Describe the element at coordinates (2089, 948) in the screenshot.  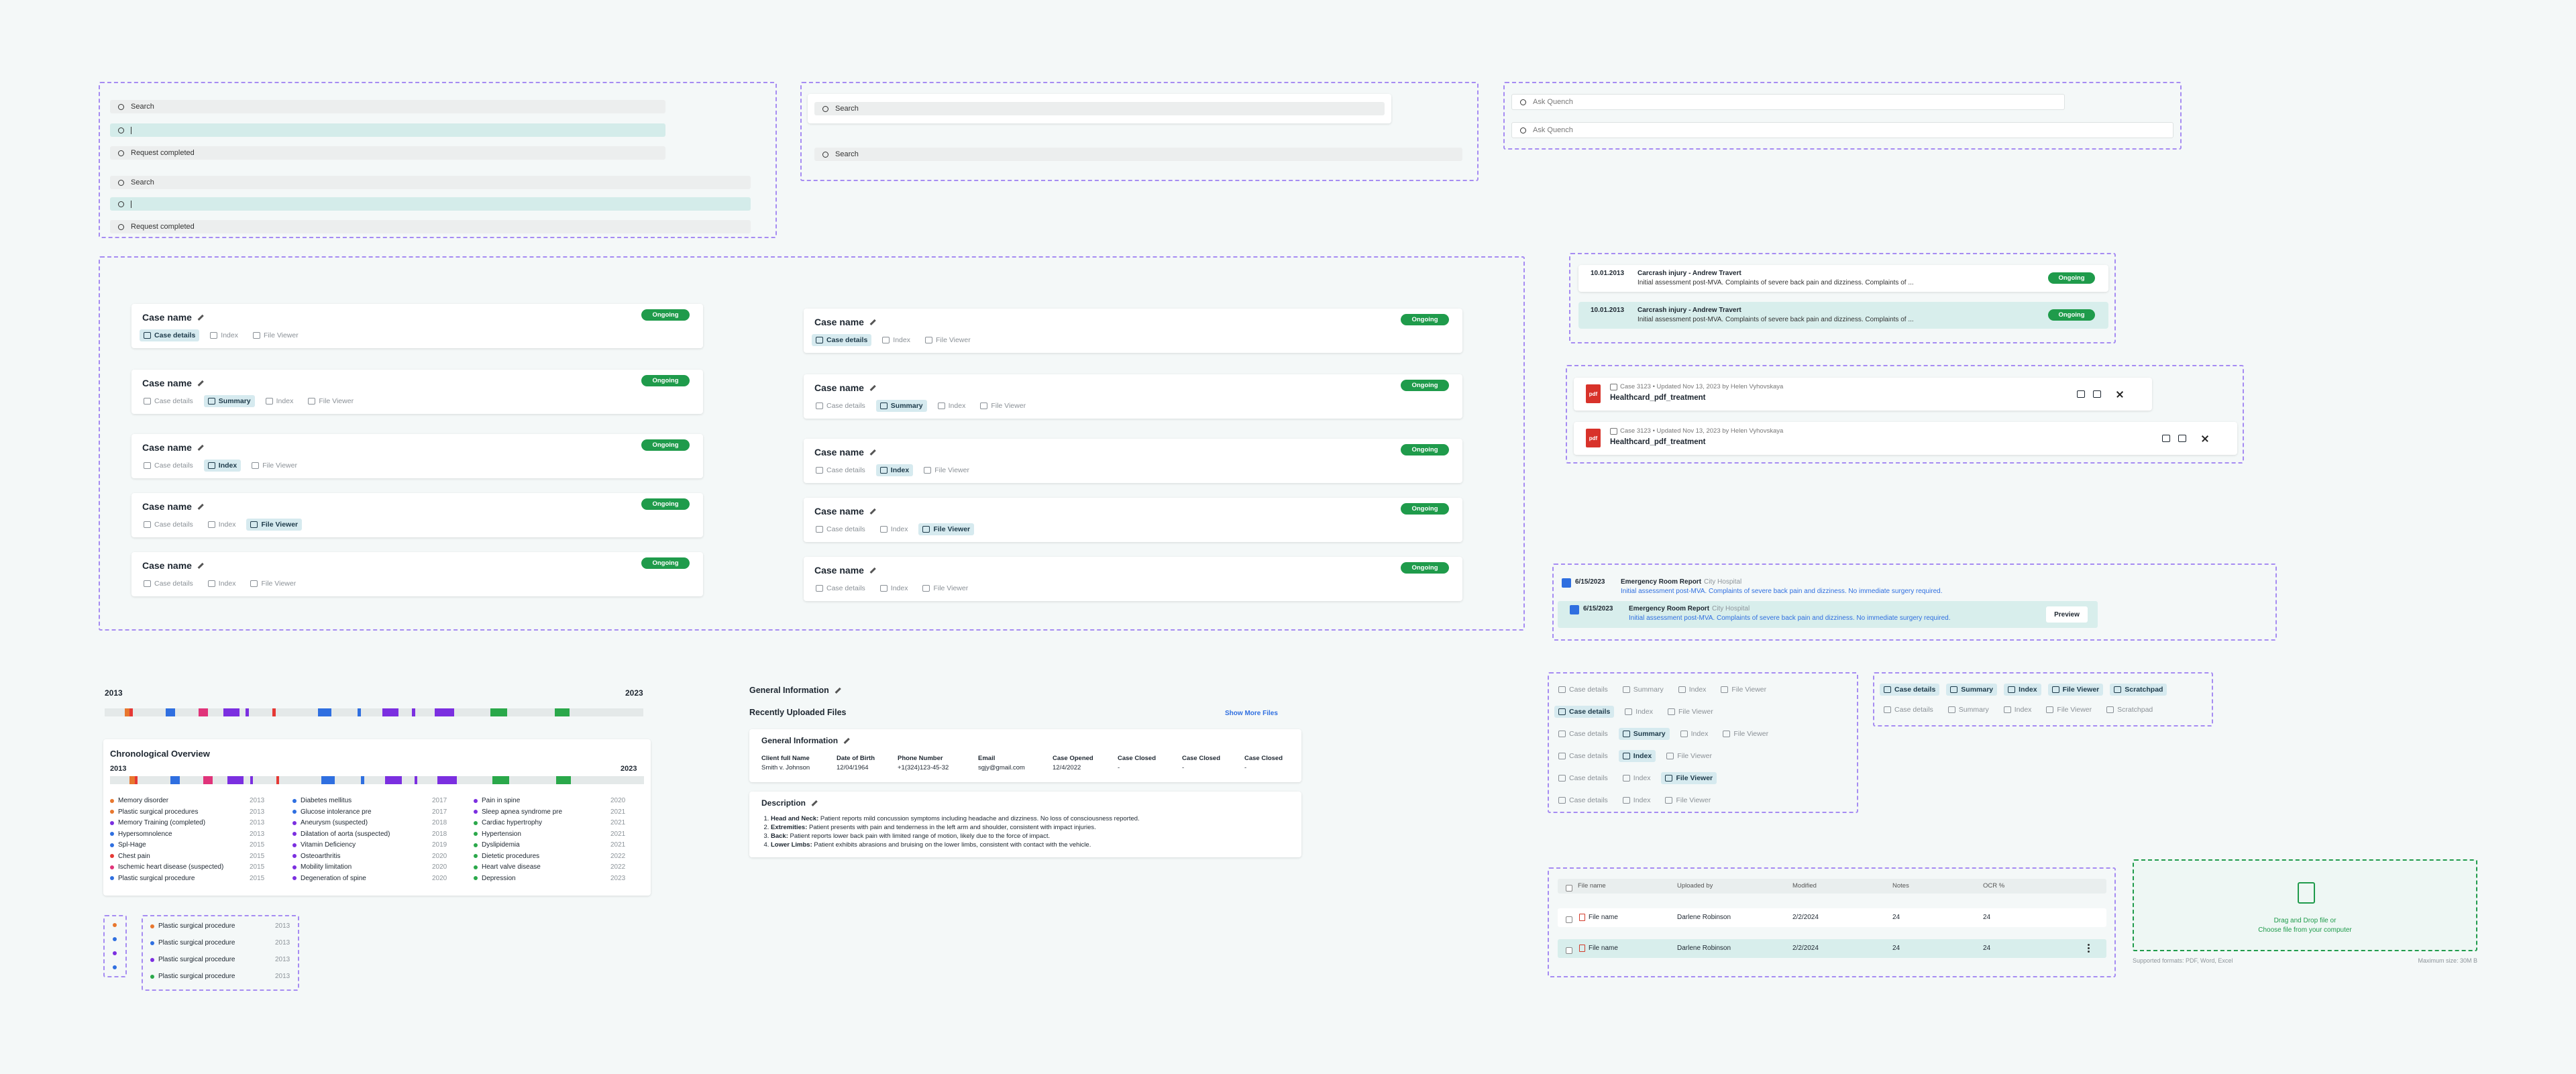
I see `row-menu` at that location.